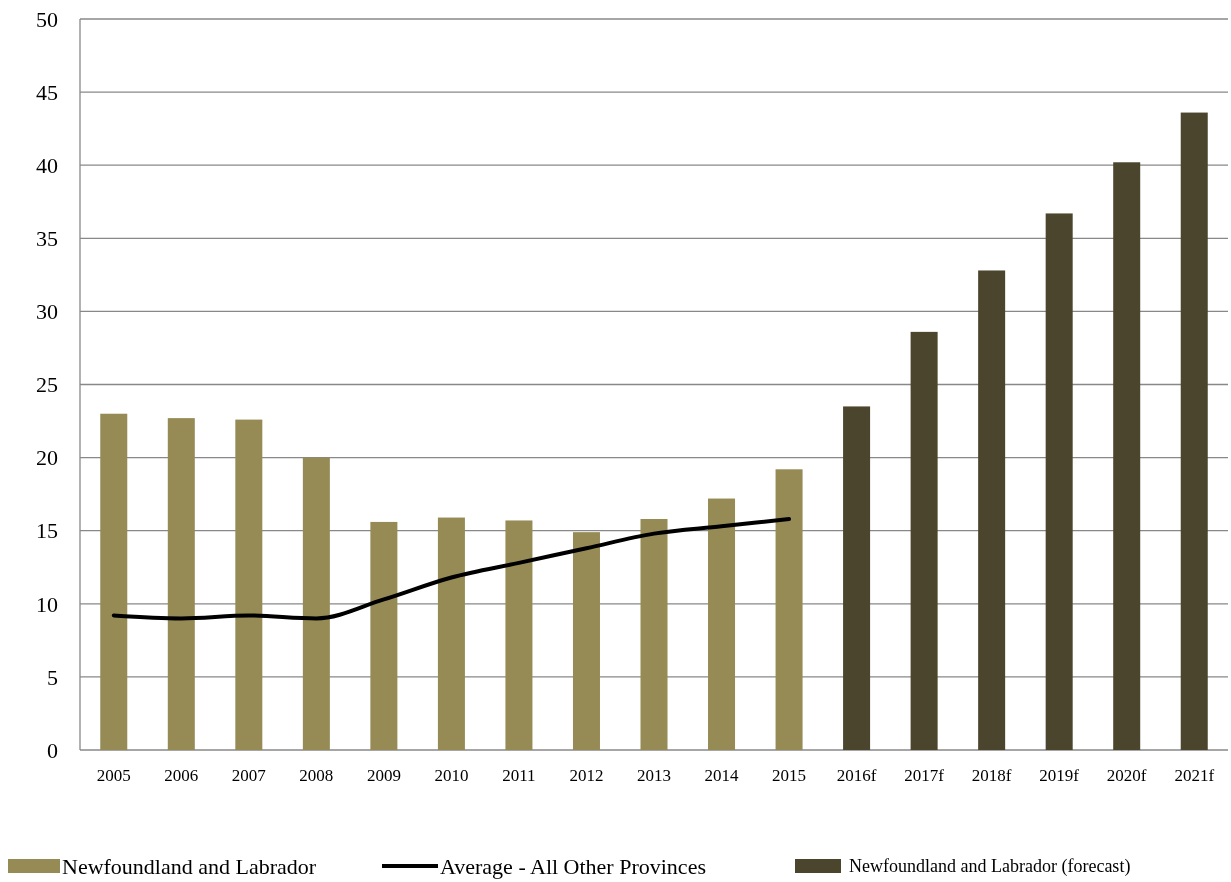 The height and width of the screenshot is (882, 1231). Describe the element at coordinates (47, 604) in the screenshot. I see `y-tick-label: 10` at that location.